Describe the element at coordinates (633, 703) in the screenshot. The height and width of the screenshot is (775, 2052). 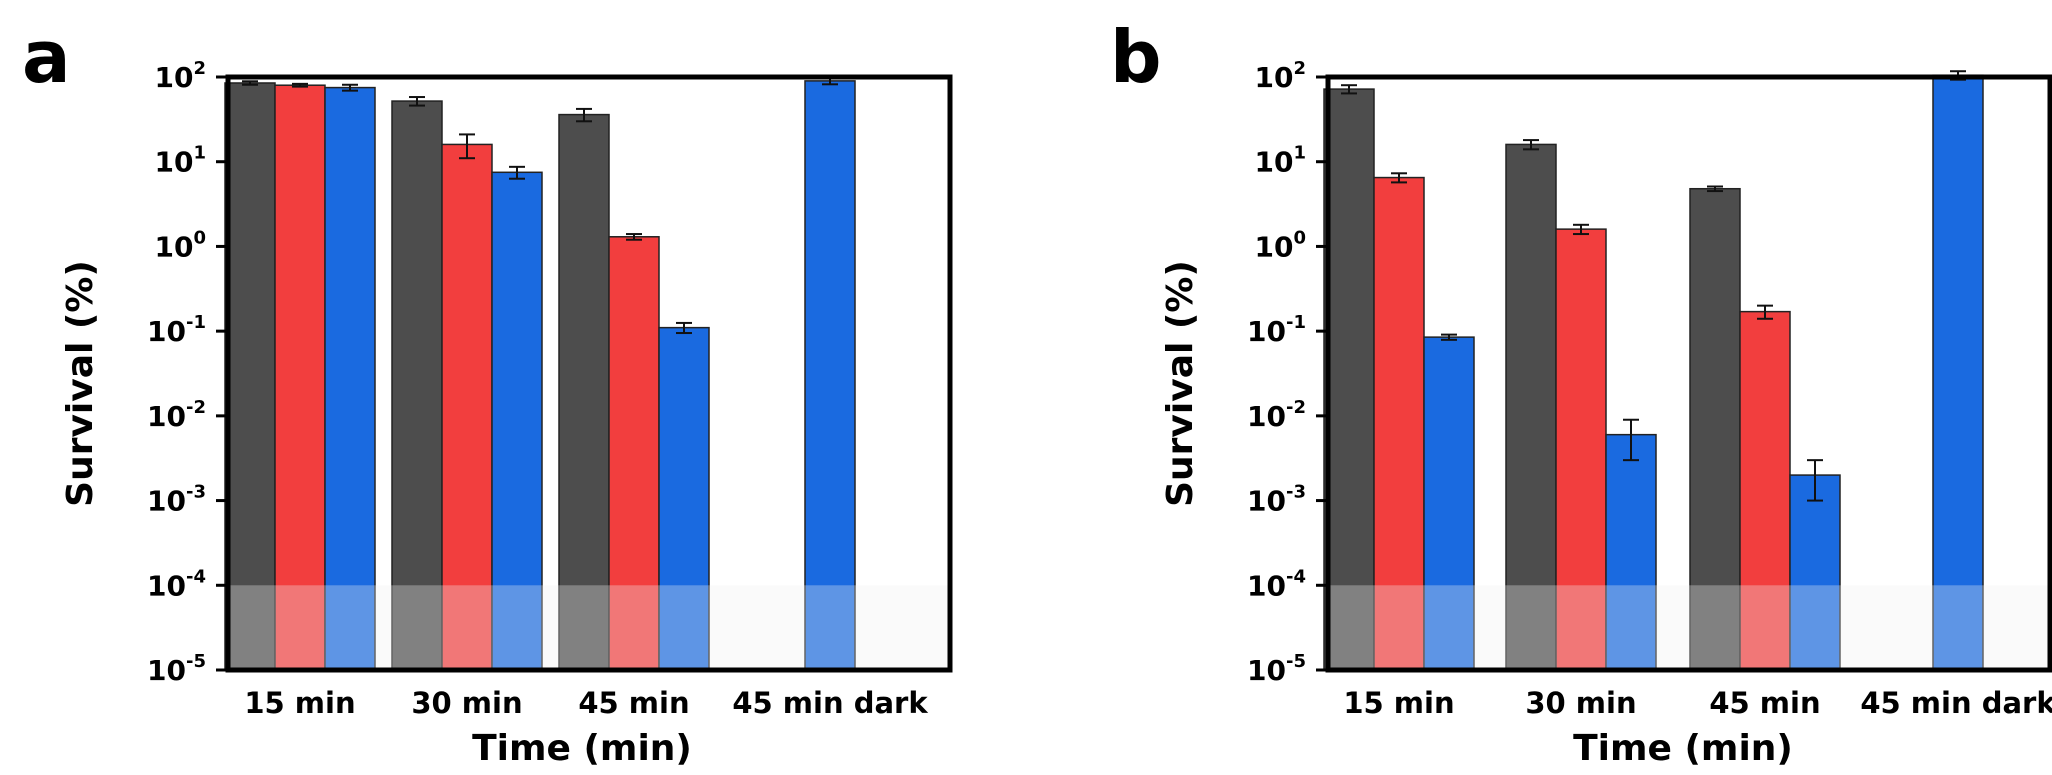
I see `panel-a-category-label-45-min: 45 min` at that location.